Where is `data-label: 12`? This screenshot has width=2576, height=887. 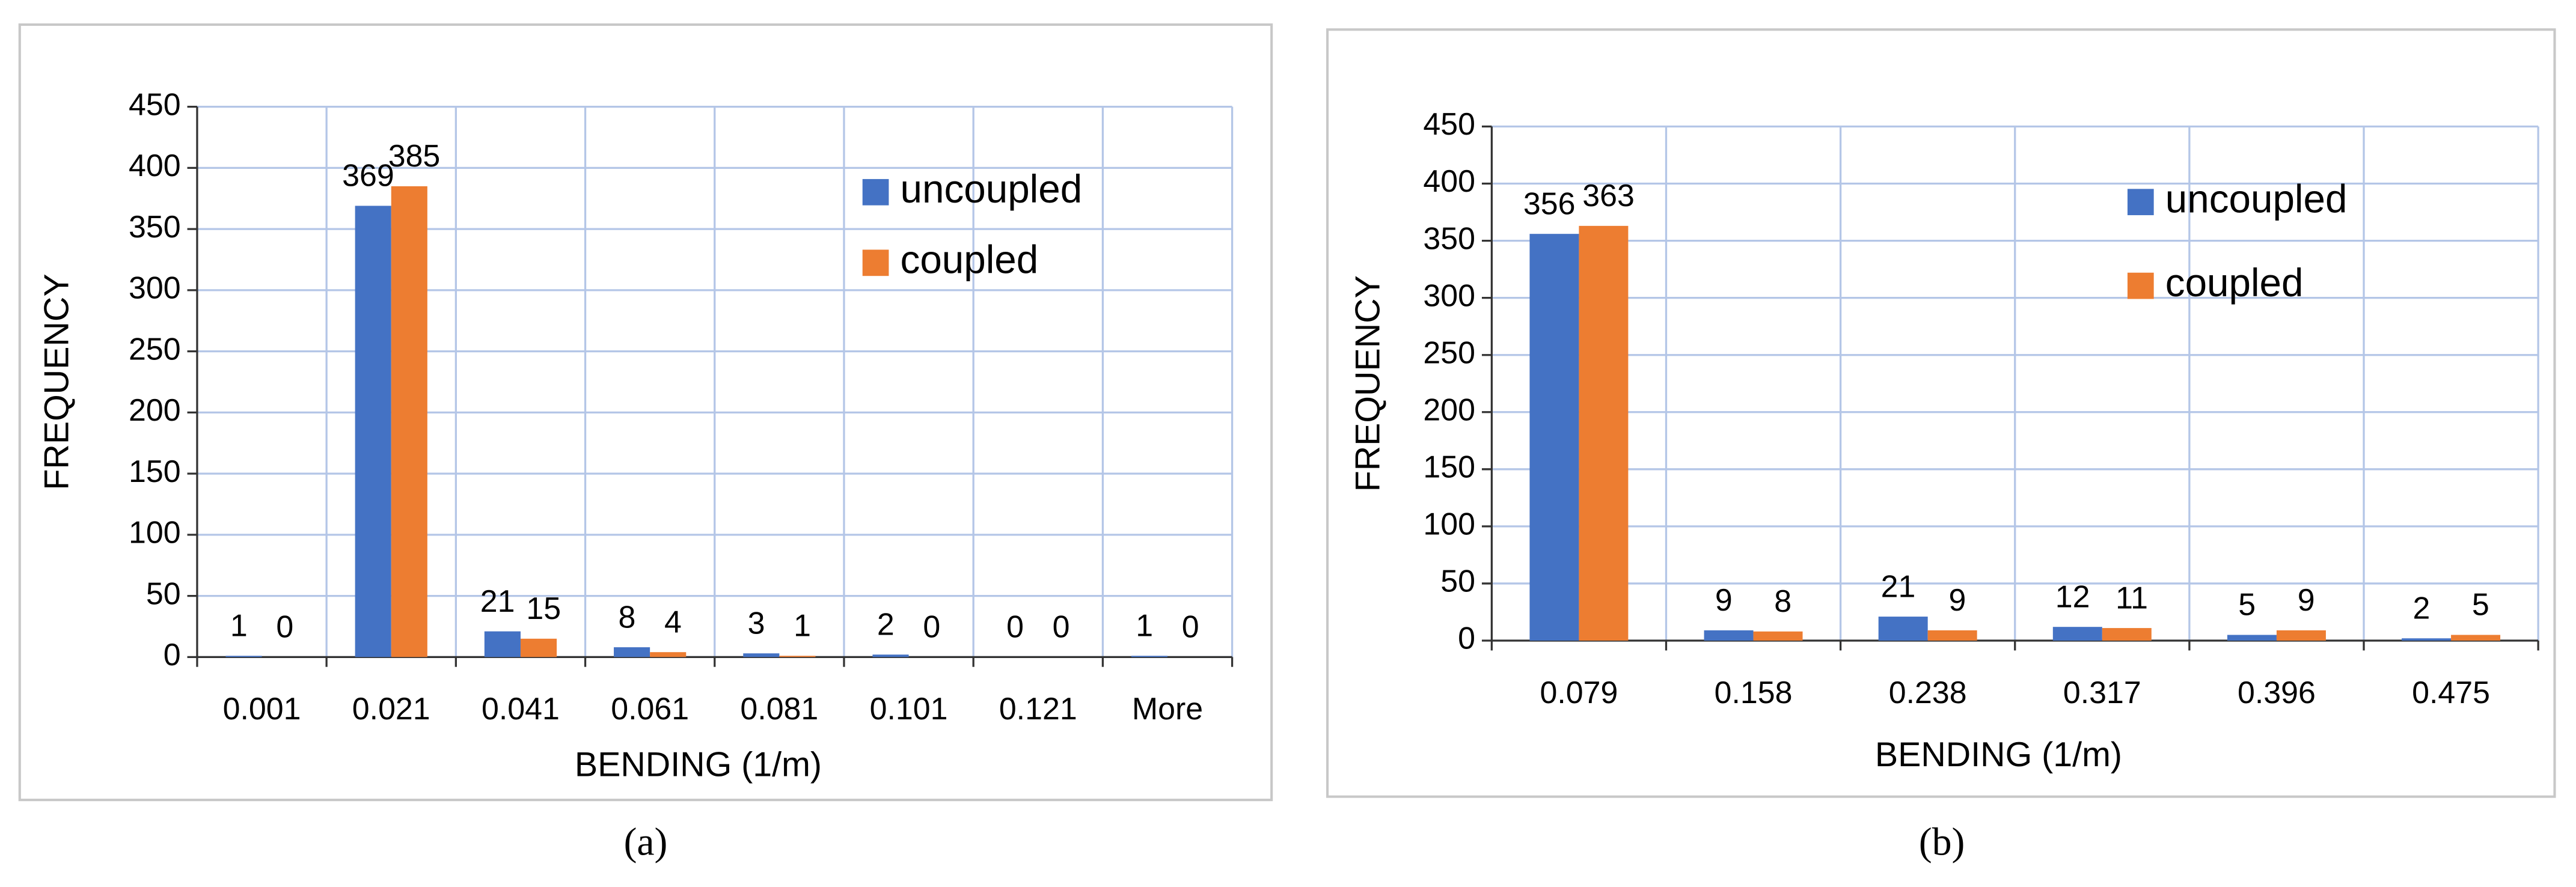
data-label: 12 is located at coordinates (2072, 596).